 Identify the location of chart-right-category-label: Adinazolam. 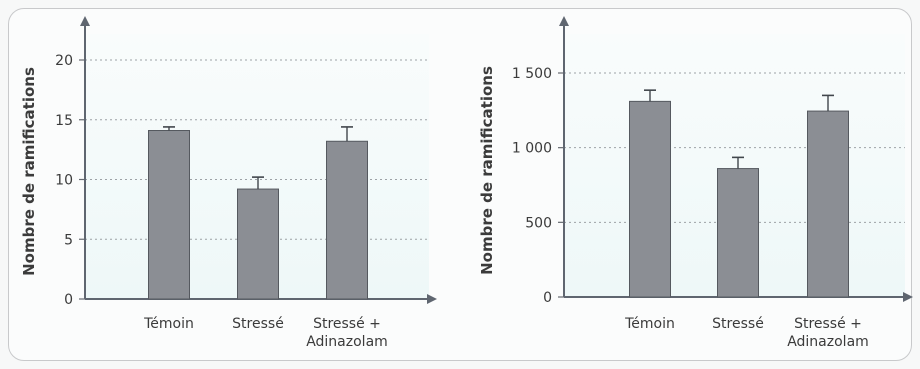
(828, 342).